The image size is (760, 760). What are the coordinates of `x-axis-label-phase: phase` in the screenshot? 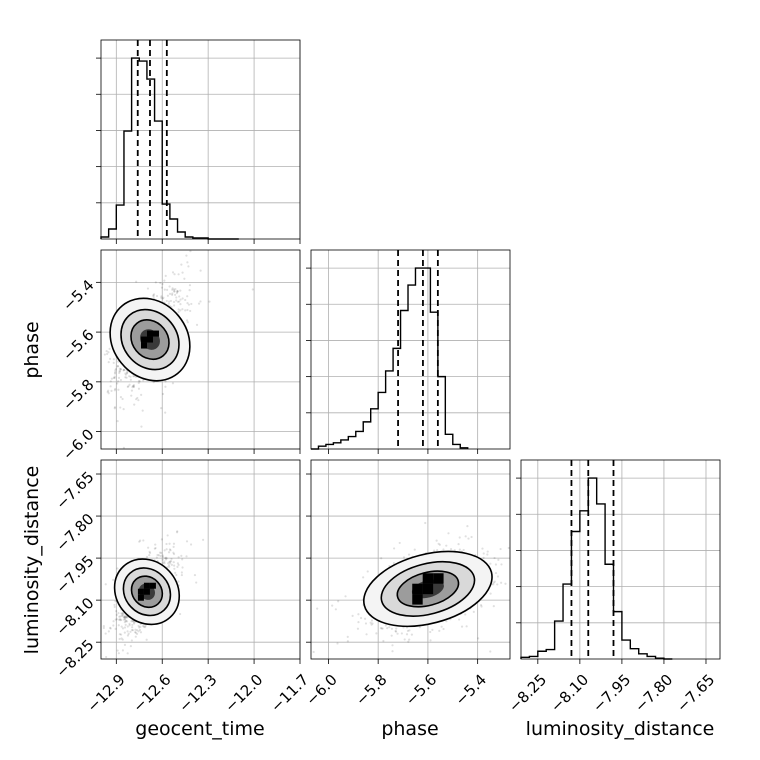 It's located at (409, 729).